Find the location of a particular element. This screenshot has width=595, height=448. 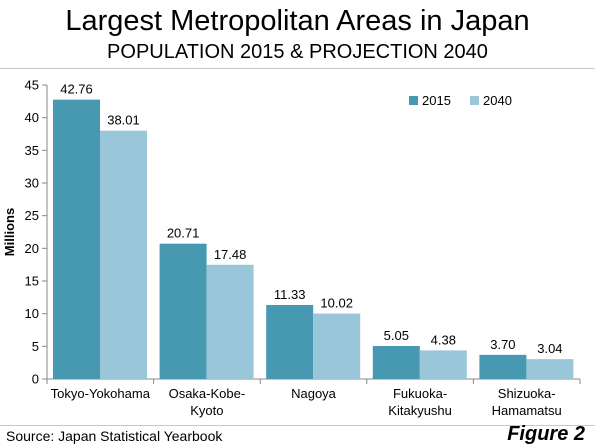

category-label: Shizuoka- is located at coordinates (527, 393).